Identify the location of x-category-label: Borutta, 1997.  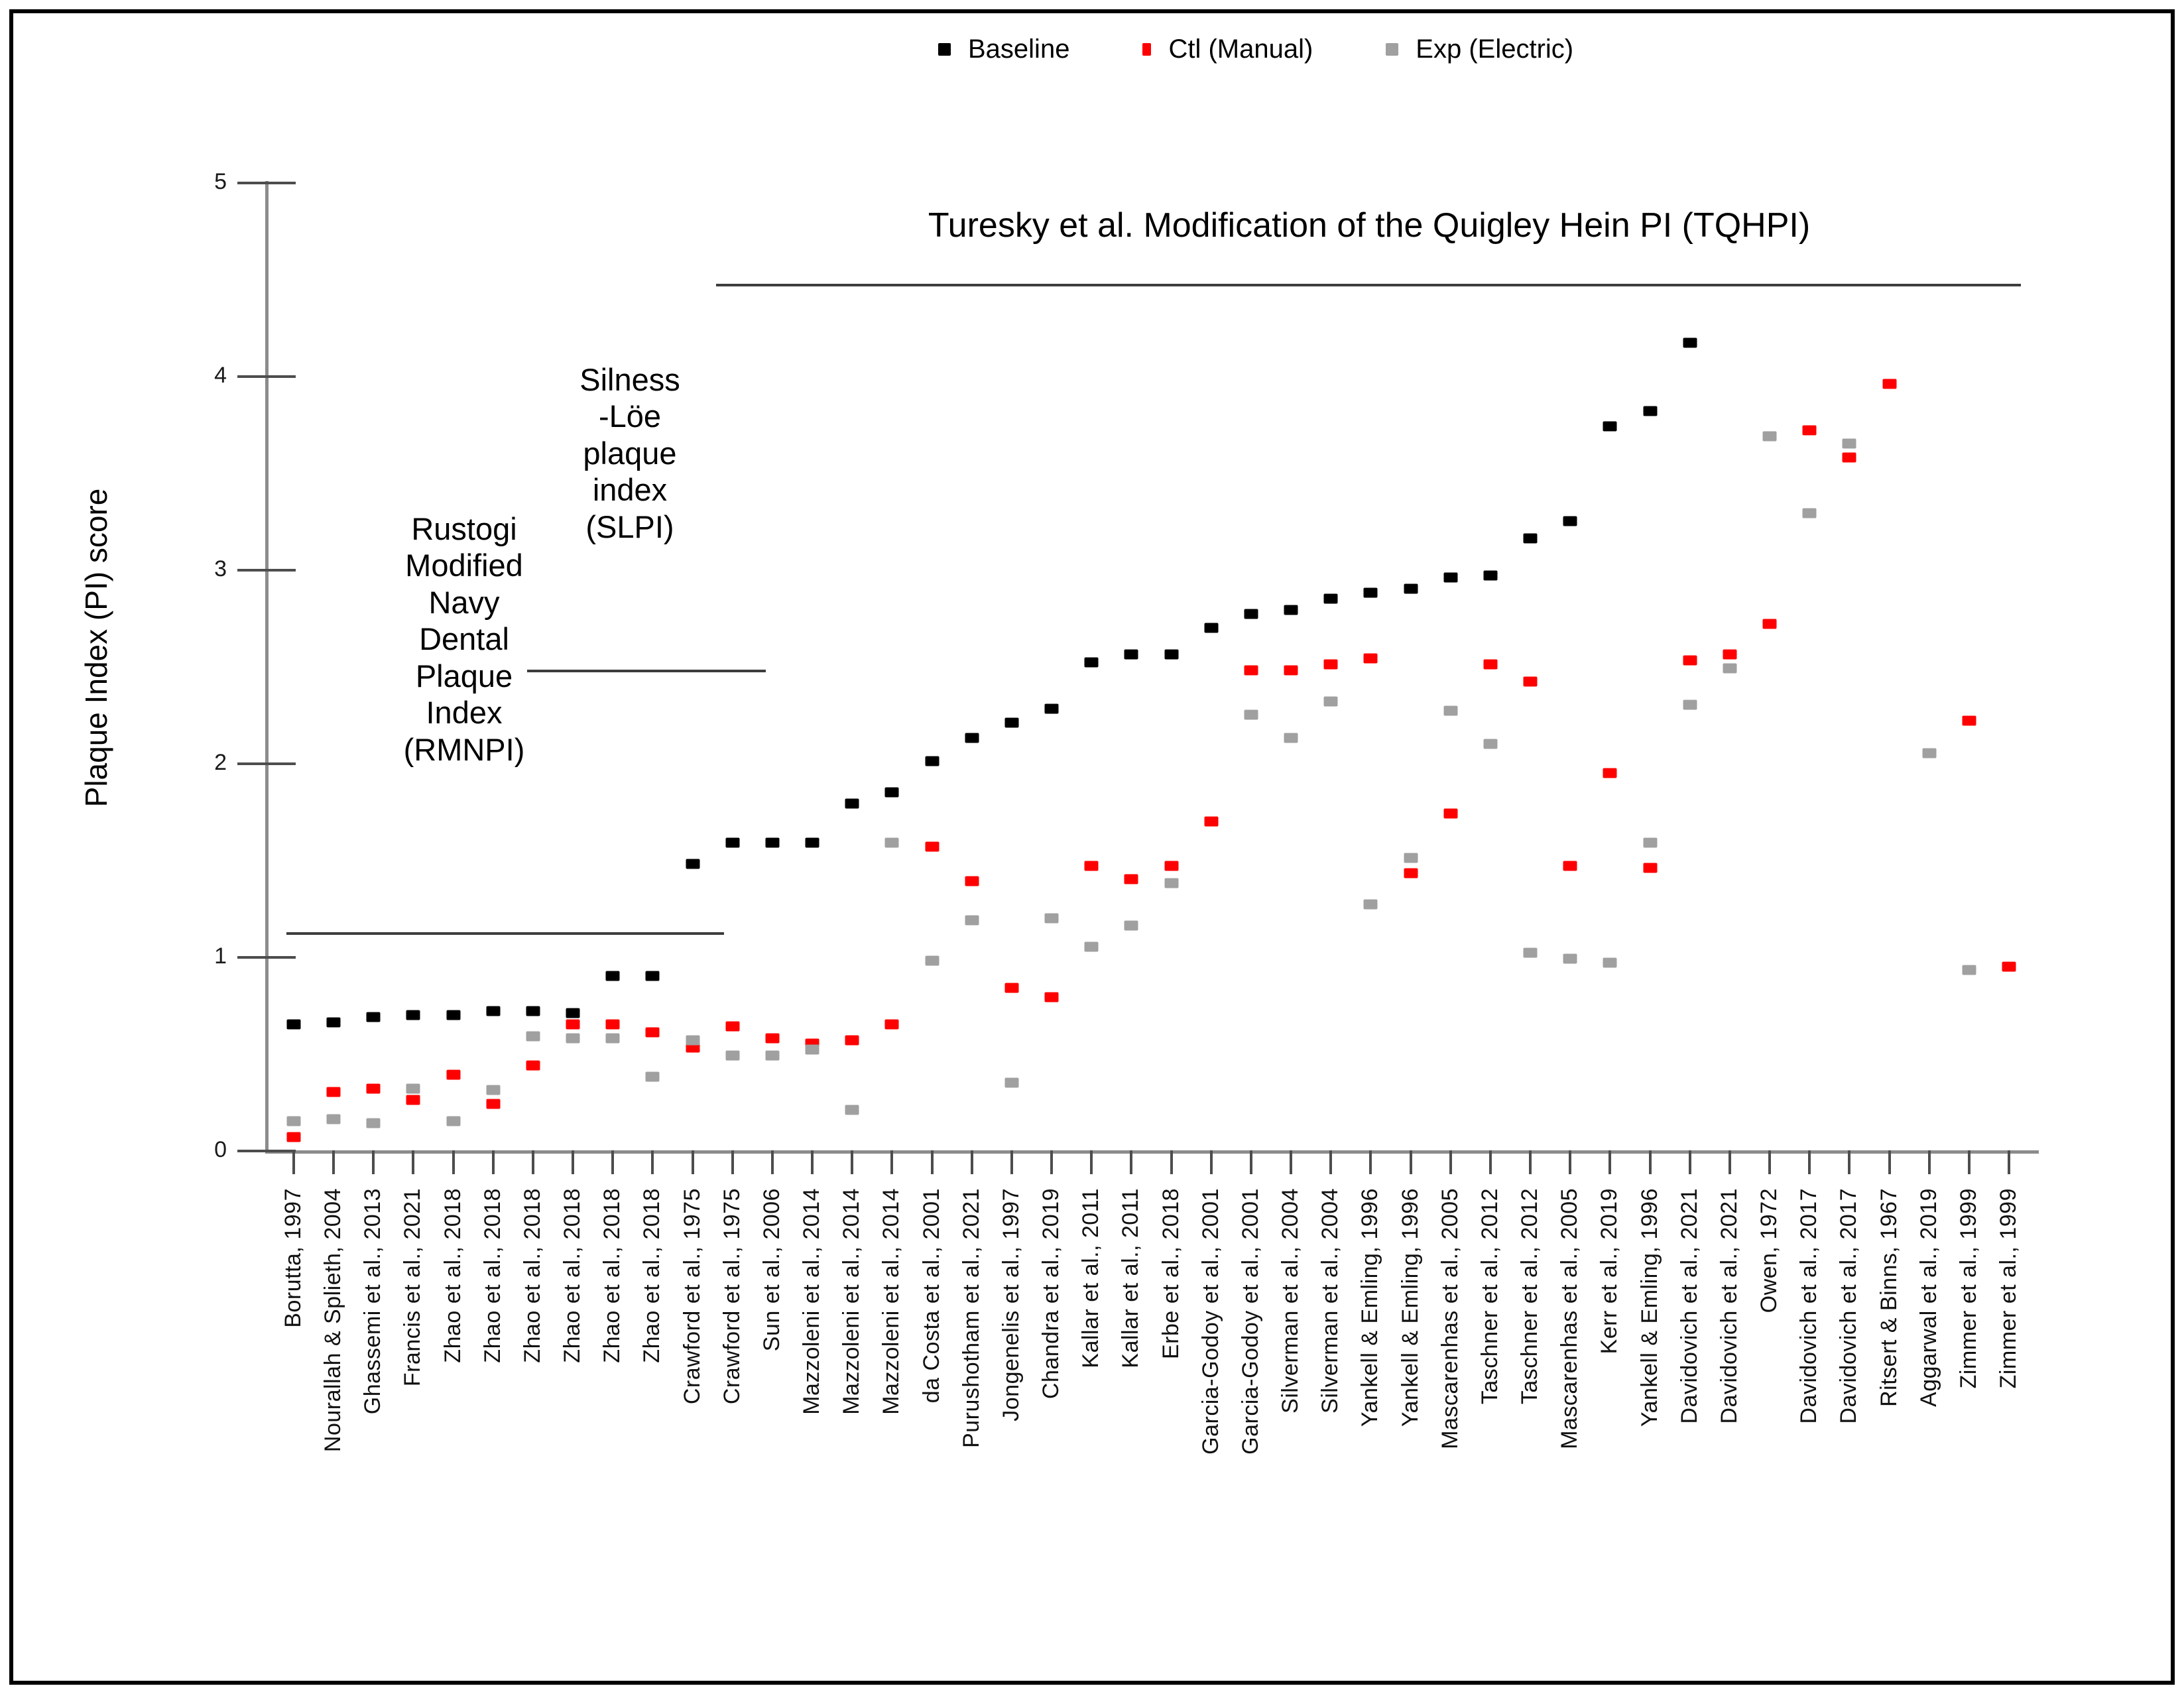
(293, 1258).